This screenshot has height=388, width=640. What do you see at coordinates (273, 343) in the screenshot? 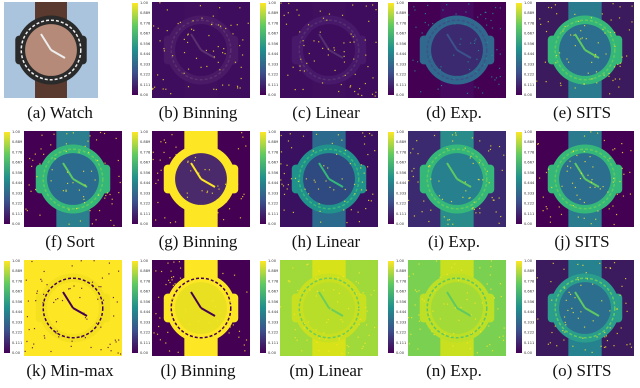
I see `colorbar-tick-label: 0.111` at bounding box center [273, 343].